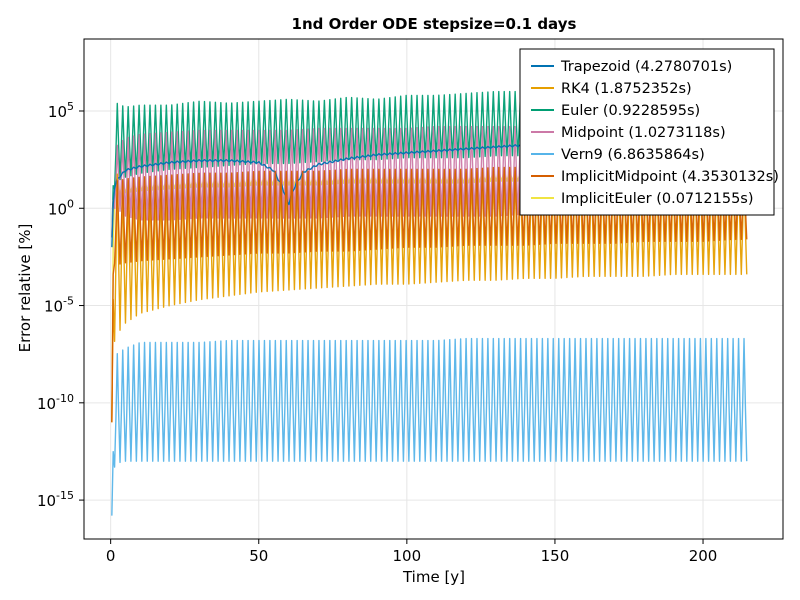 The width and height of the screenshot is (800, 600). What do you see at coordinates (646, 67) in the screenshot?
I see `legend-label: Trapezoid (4.2780701s)` at bounding box center [646, 67].